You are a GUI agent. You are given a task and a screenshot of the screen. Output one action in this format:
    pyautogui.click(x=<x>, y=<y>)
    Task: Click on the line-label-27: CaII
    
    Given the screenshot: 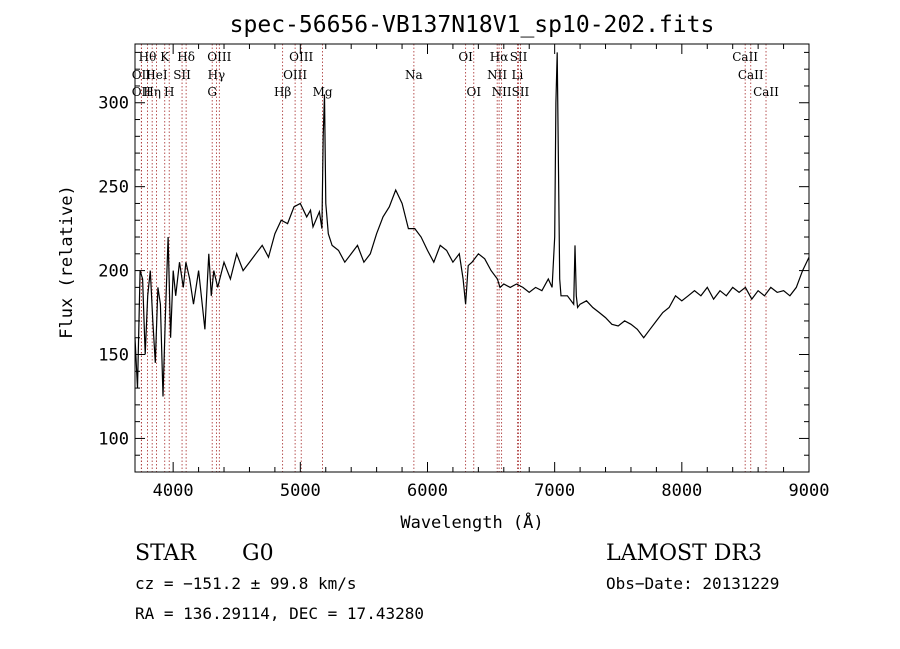 What is the action you would take?
    pyautogui.click(x=766, y=92)
    